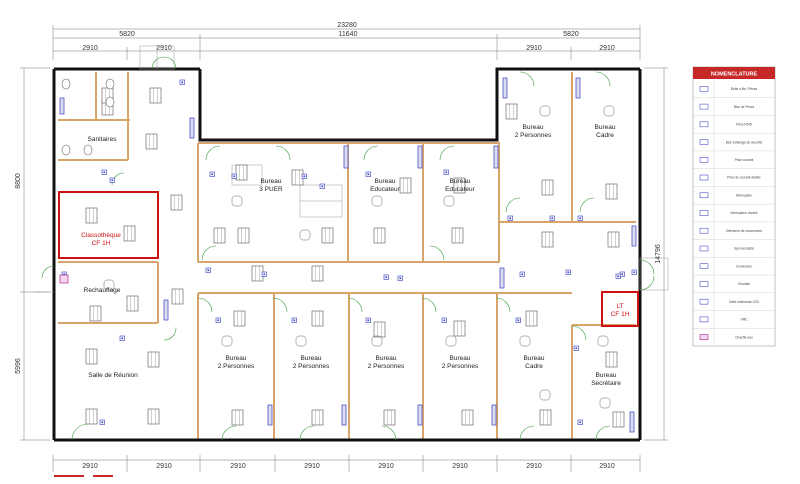 This screenshot has height=484, width=800. Describe the element at coordinates (110, 102) in the screenshot. I see `toilet-icon` at that location.